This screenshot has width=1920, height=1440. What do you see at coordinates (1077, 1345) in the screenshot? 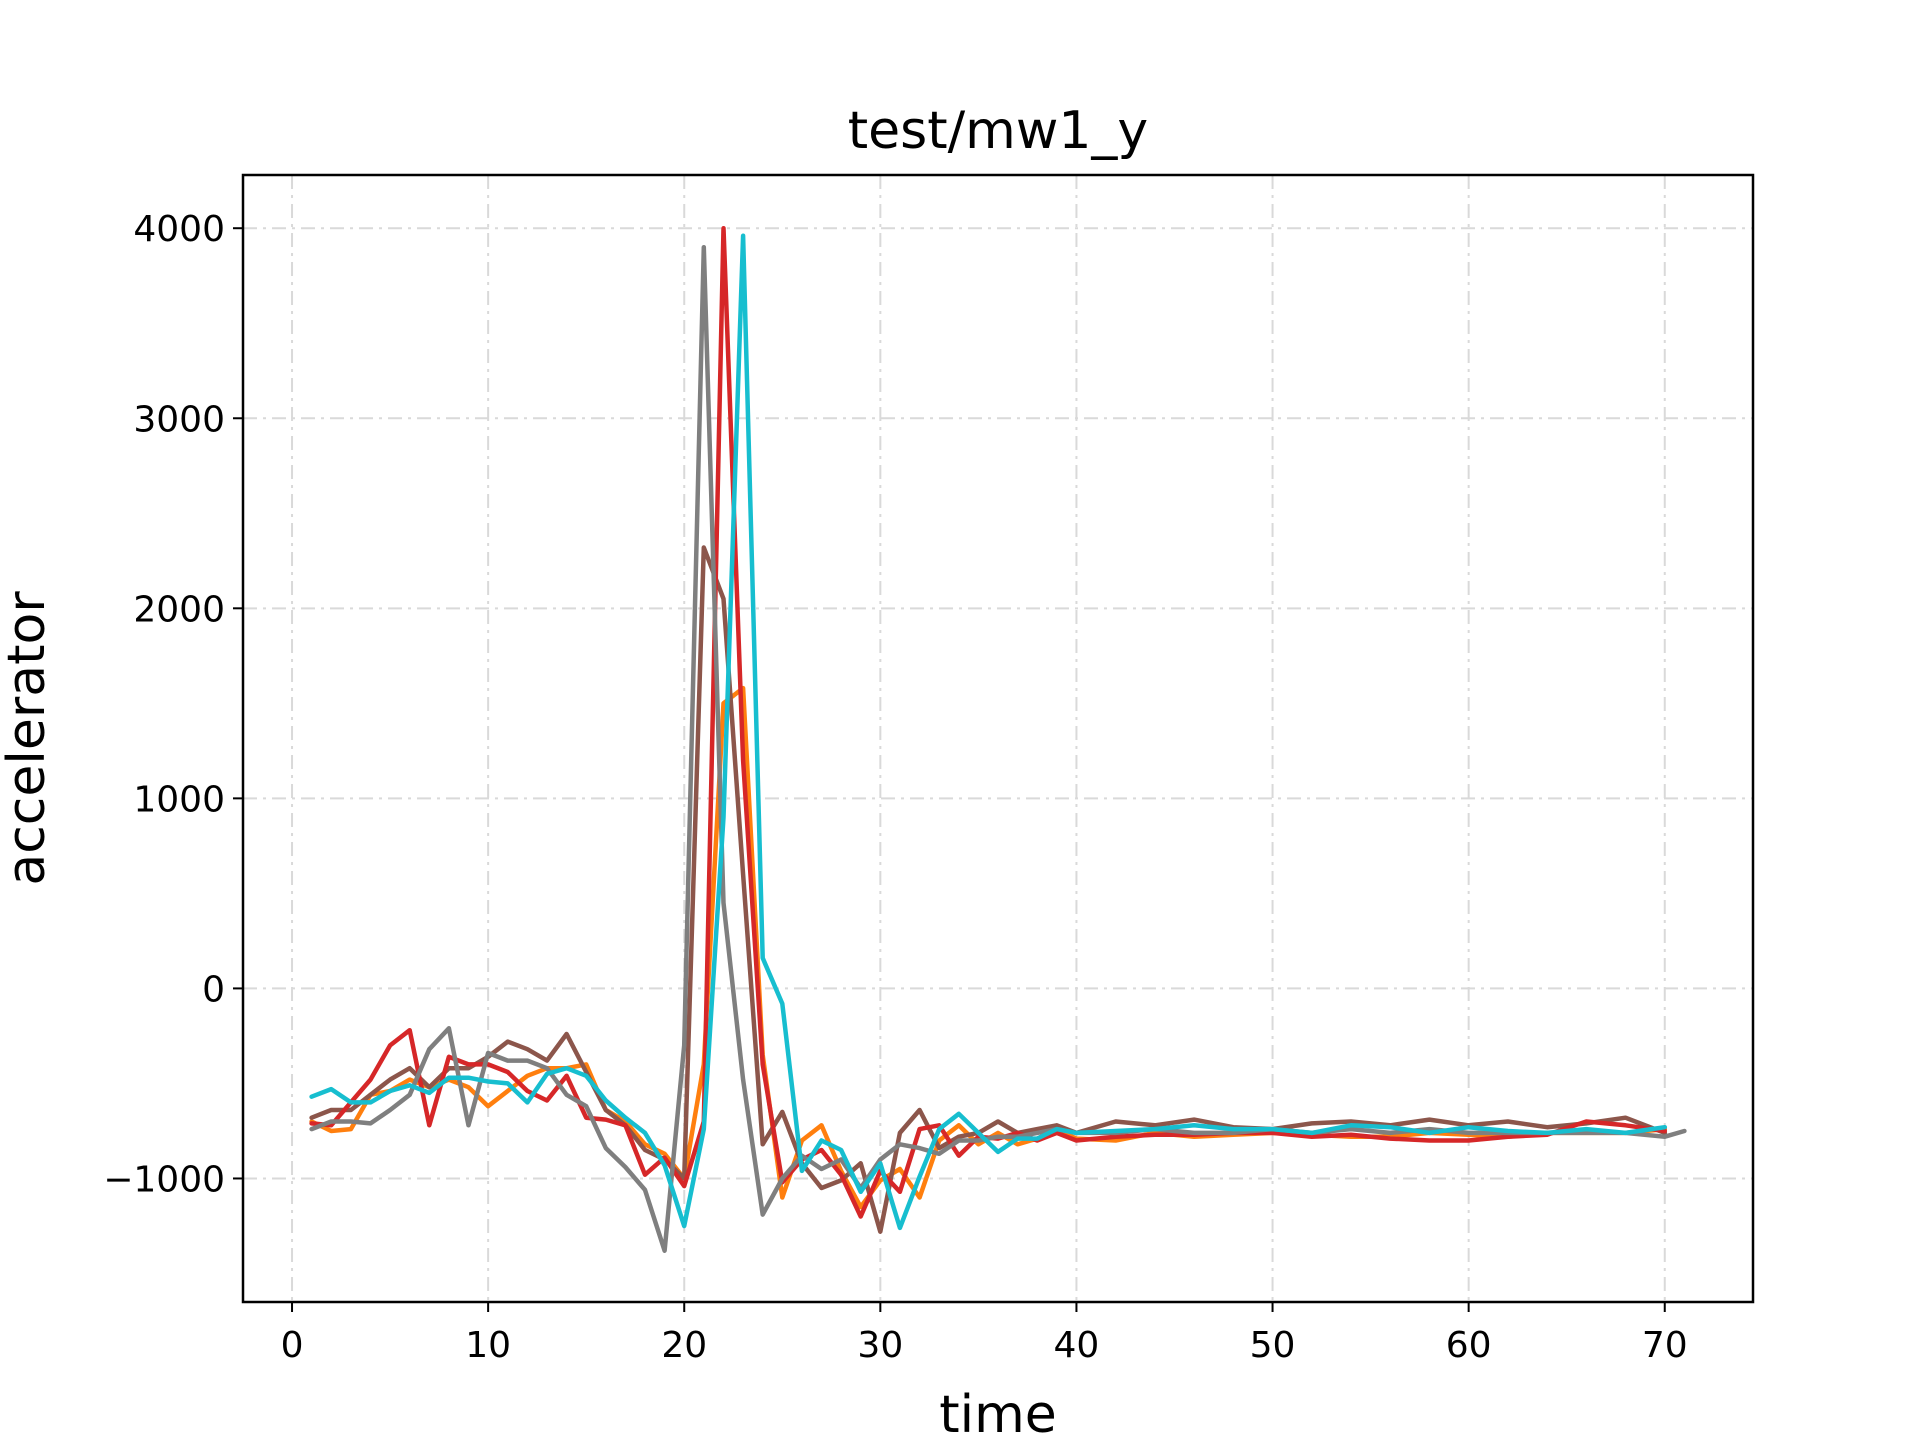
I see `x-tick-label: 40` at bounding box center [1077, 1345].